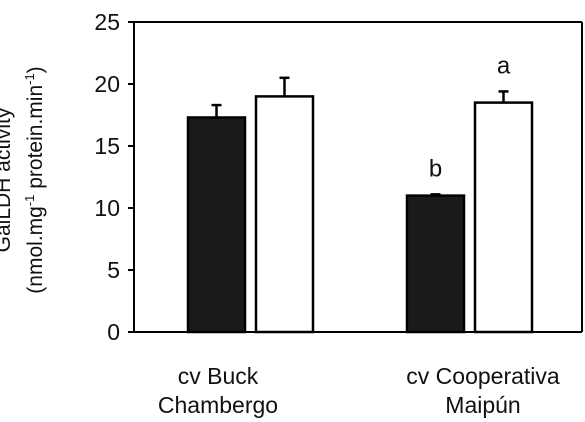  What do you see at coordinates (113, 332) in the screenshot?
I see `y-tick-label: 0` at bounding box center [113, 332].